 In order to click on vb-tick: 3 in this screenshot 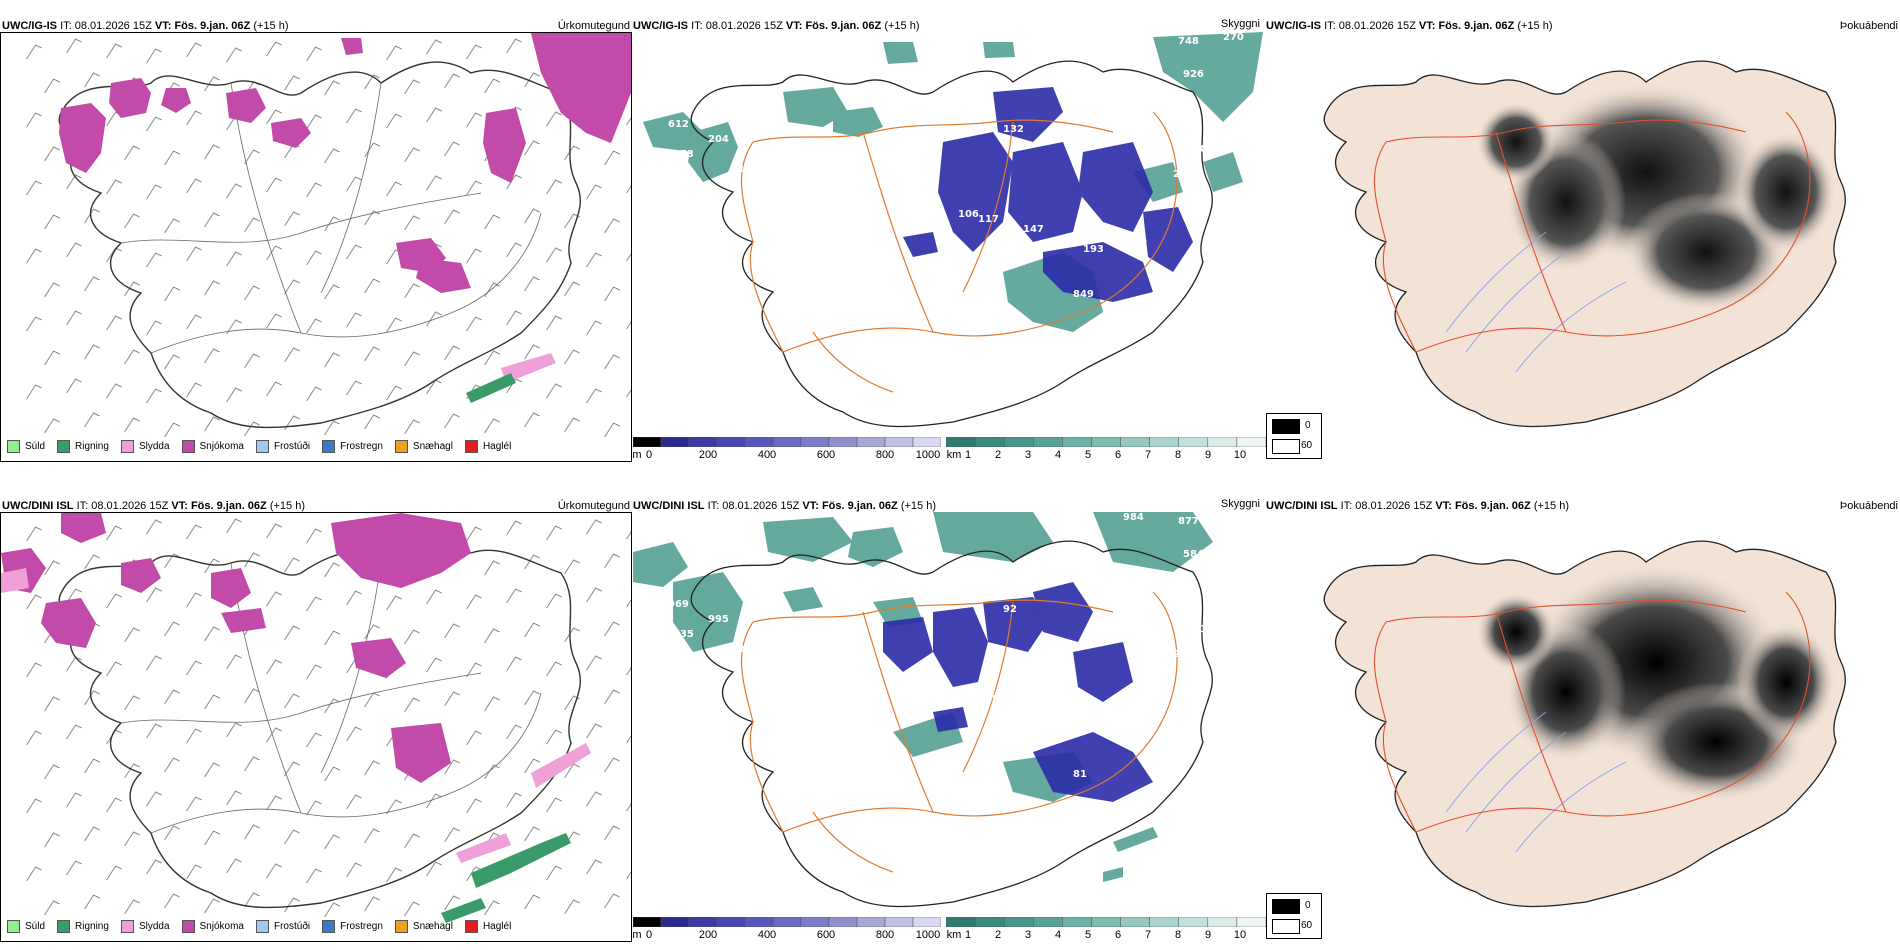, I will do `click(1028, 455)`.